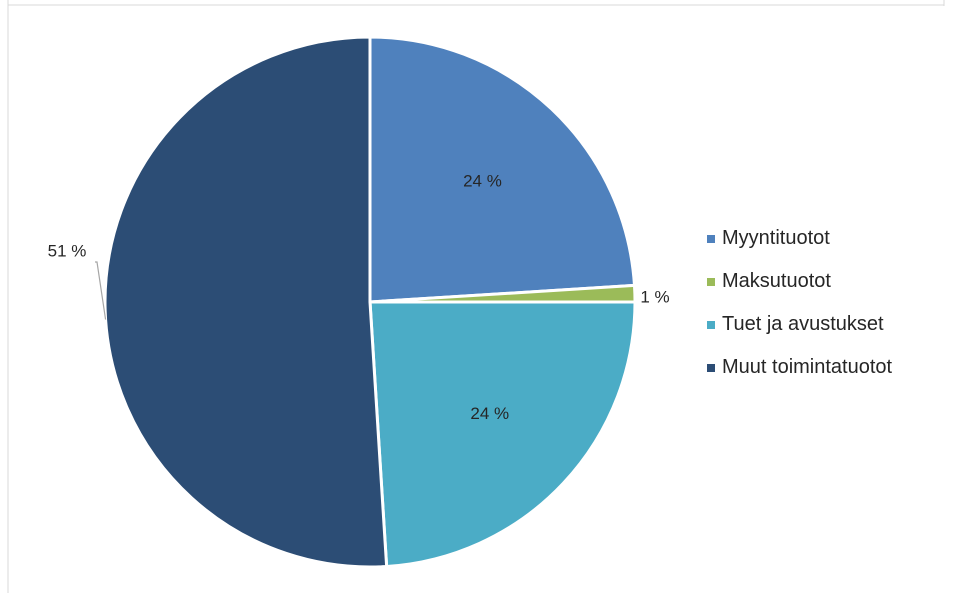  I want to click on pie-slice-myyntituotot, so click(502, 169).